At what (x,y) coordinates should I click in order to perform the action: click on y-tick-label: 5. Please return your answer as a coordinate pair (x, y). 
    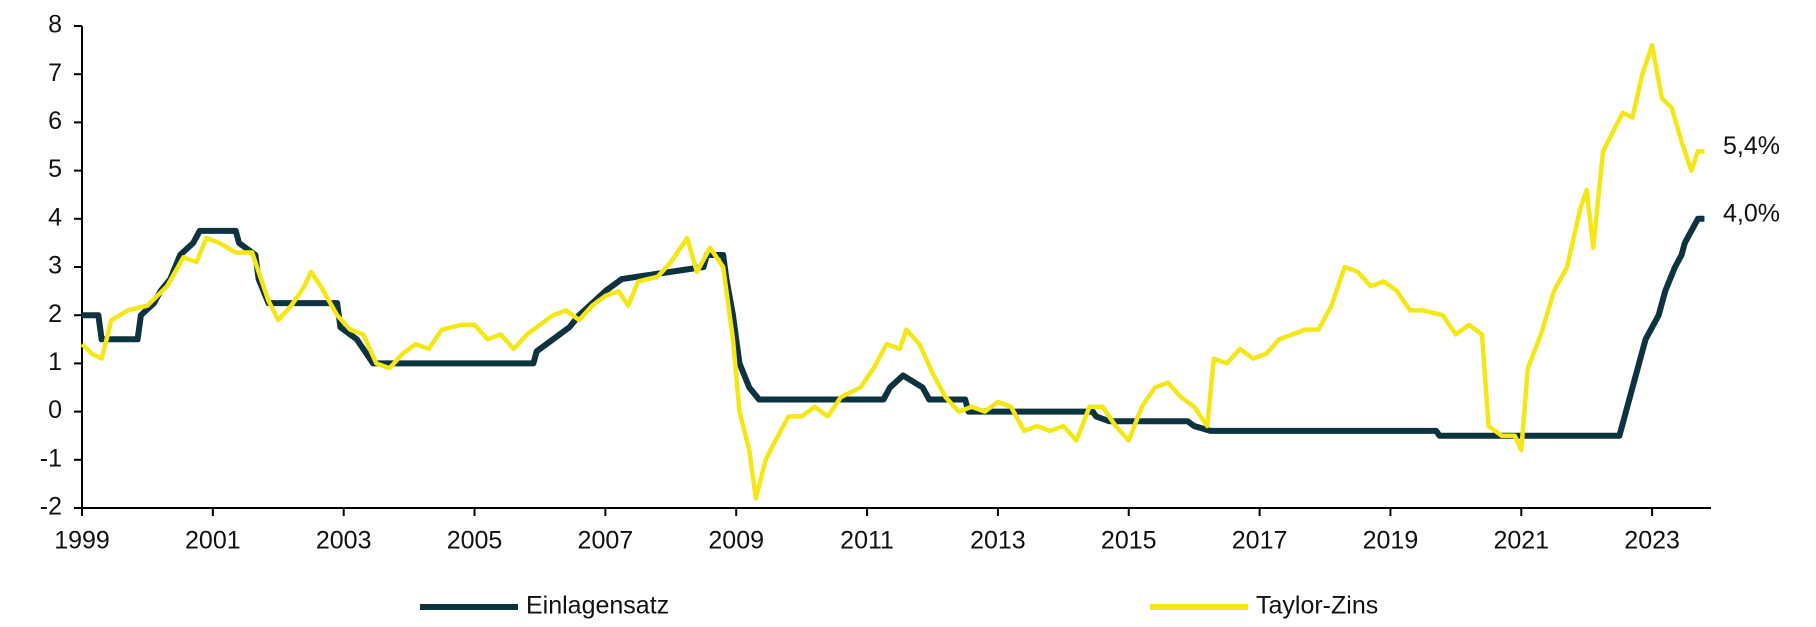
    Looking at the image, I should click on (55, 169).